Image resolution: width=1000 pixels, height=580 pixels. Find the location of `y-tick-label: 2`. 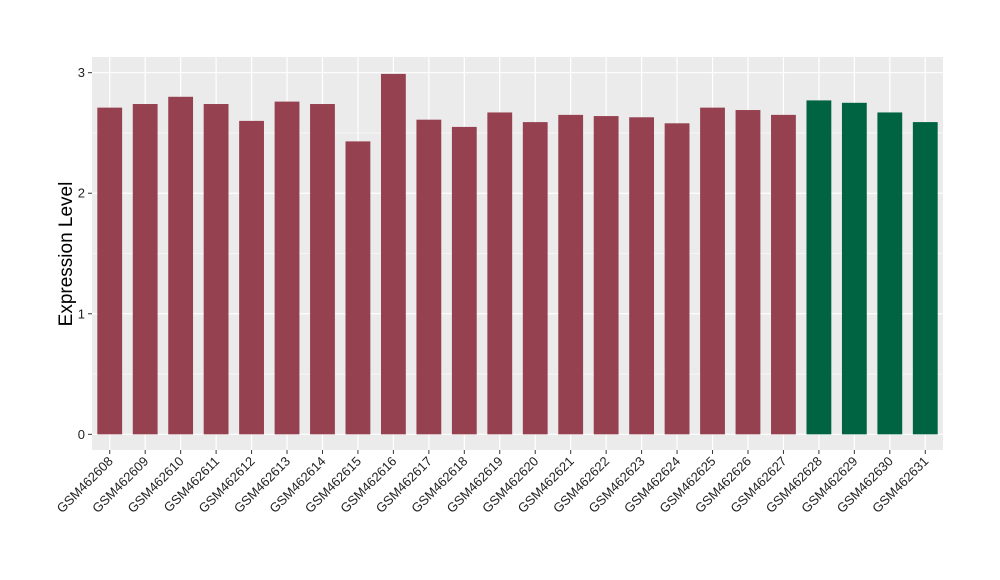

y-tick-label: 2 is located at coordinates (81, 193).